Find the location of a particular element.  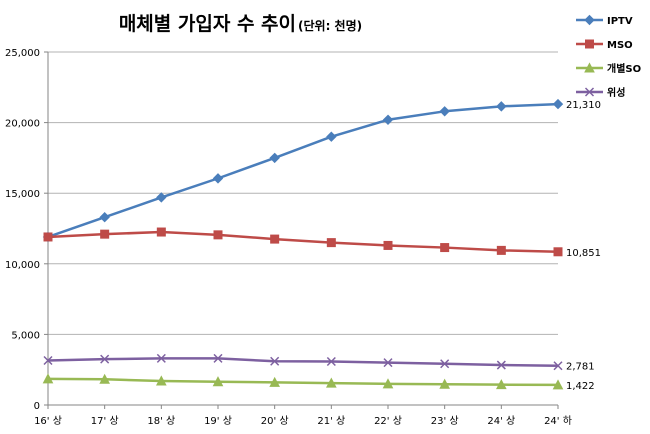

chart-title: 매체별 가입자 수 추이 is located at coordinates (207, 24).